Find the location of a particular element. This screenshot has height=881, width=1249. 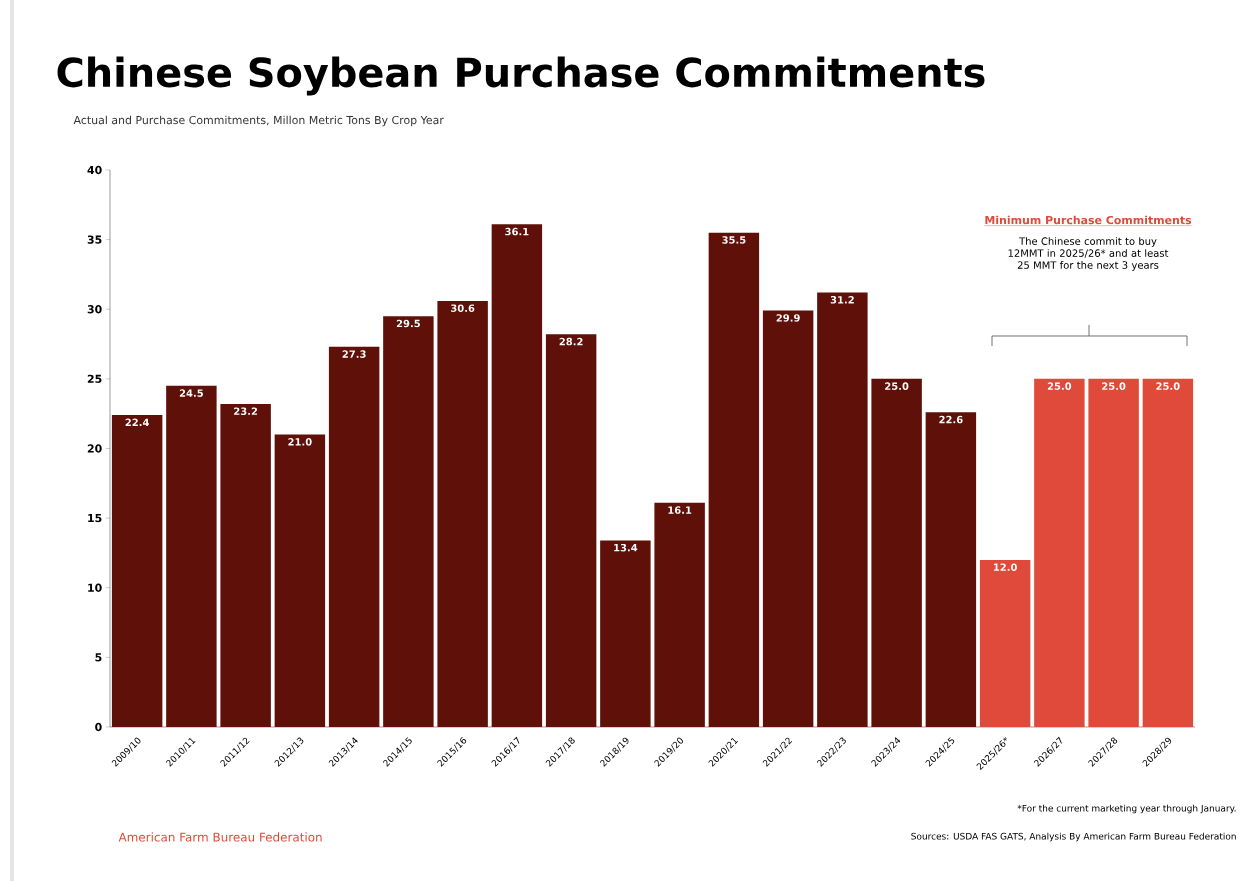

data-label: 23.2 is located at coordinates (246, 411).